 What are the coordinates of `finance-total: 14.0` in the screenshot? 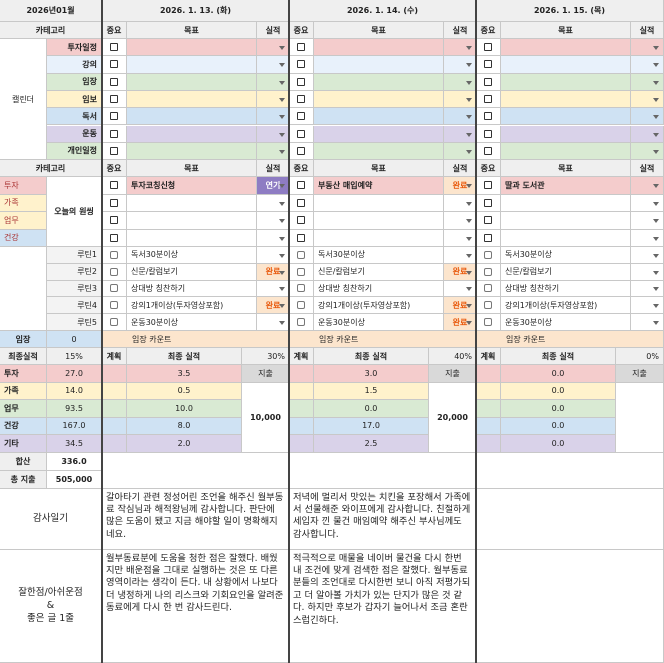 It's located at (74, 391).